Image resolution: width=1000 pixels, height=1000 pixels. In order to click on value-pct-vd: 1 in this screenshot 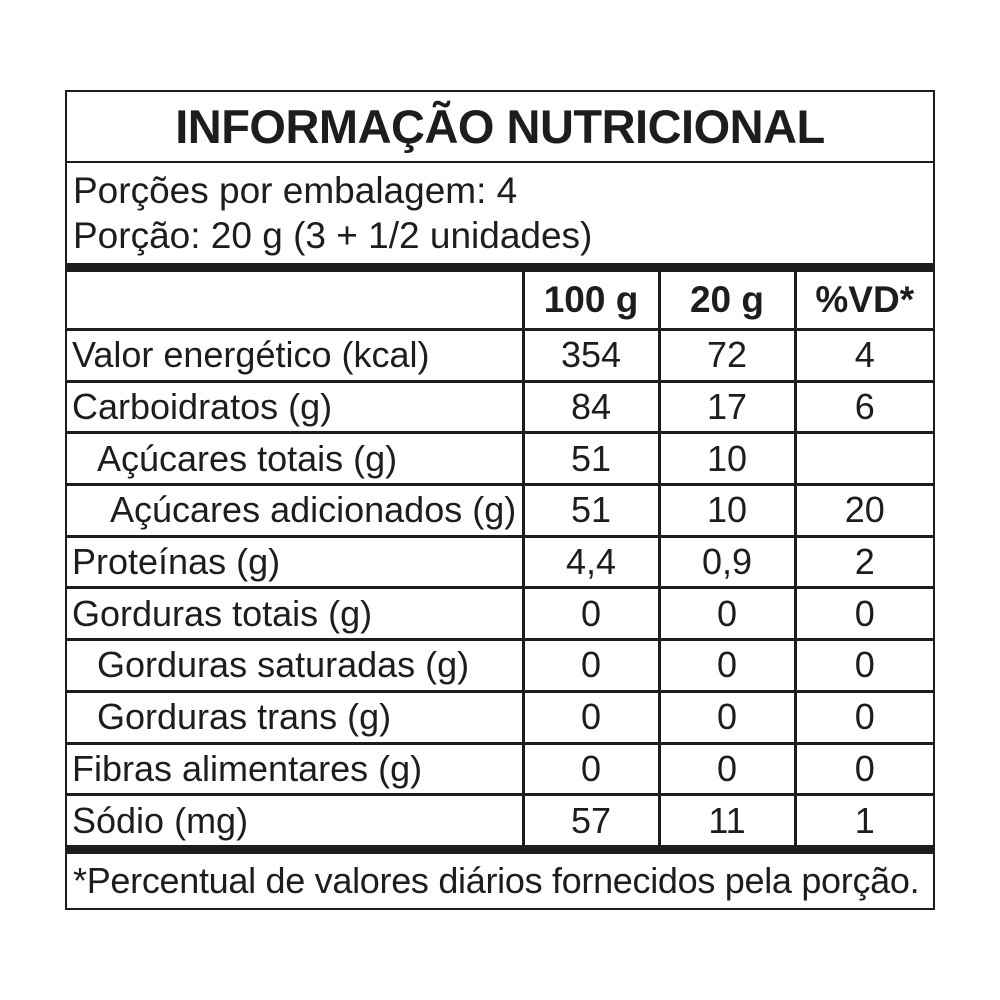, I will do `click(863, 819)`.